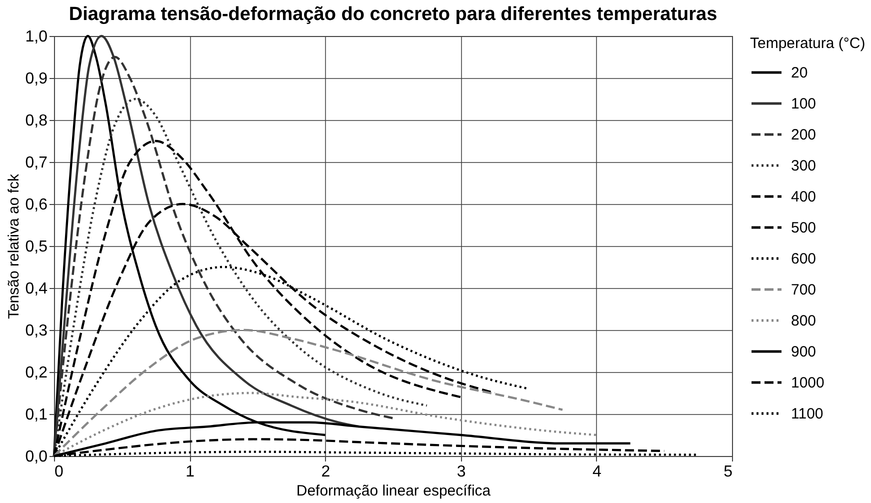  I want to click on y-tick-label: 0,3, so click(36, 331).